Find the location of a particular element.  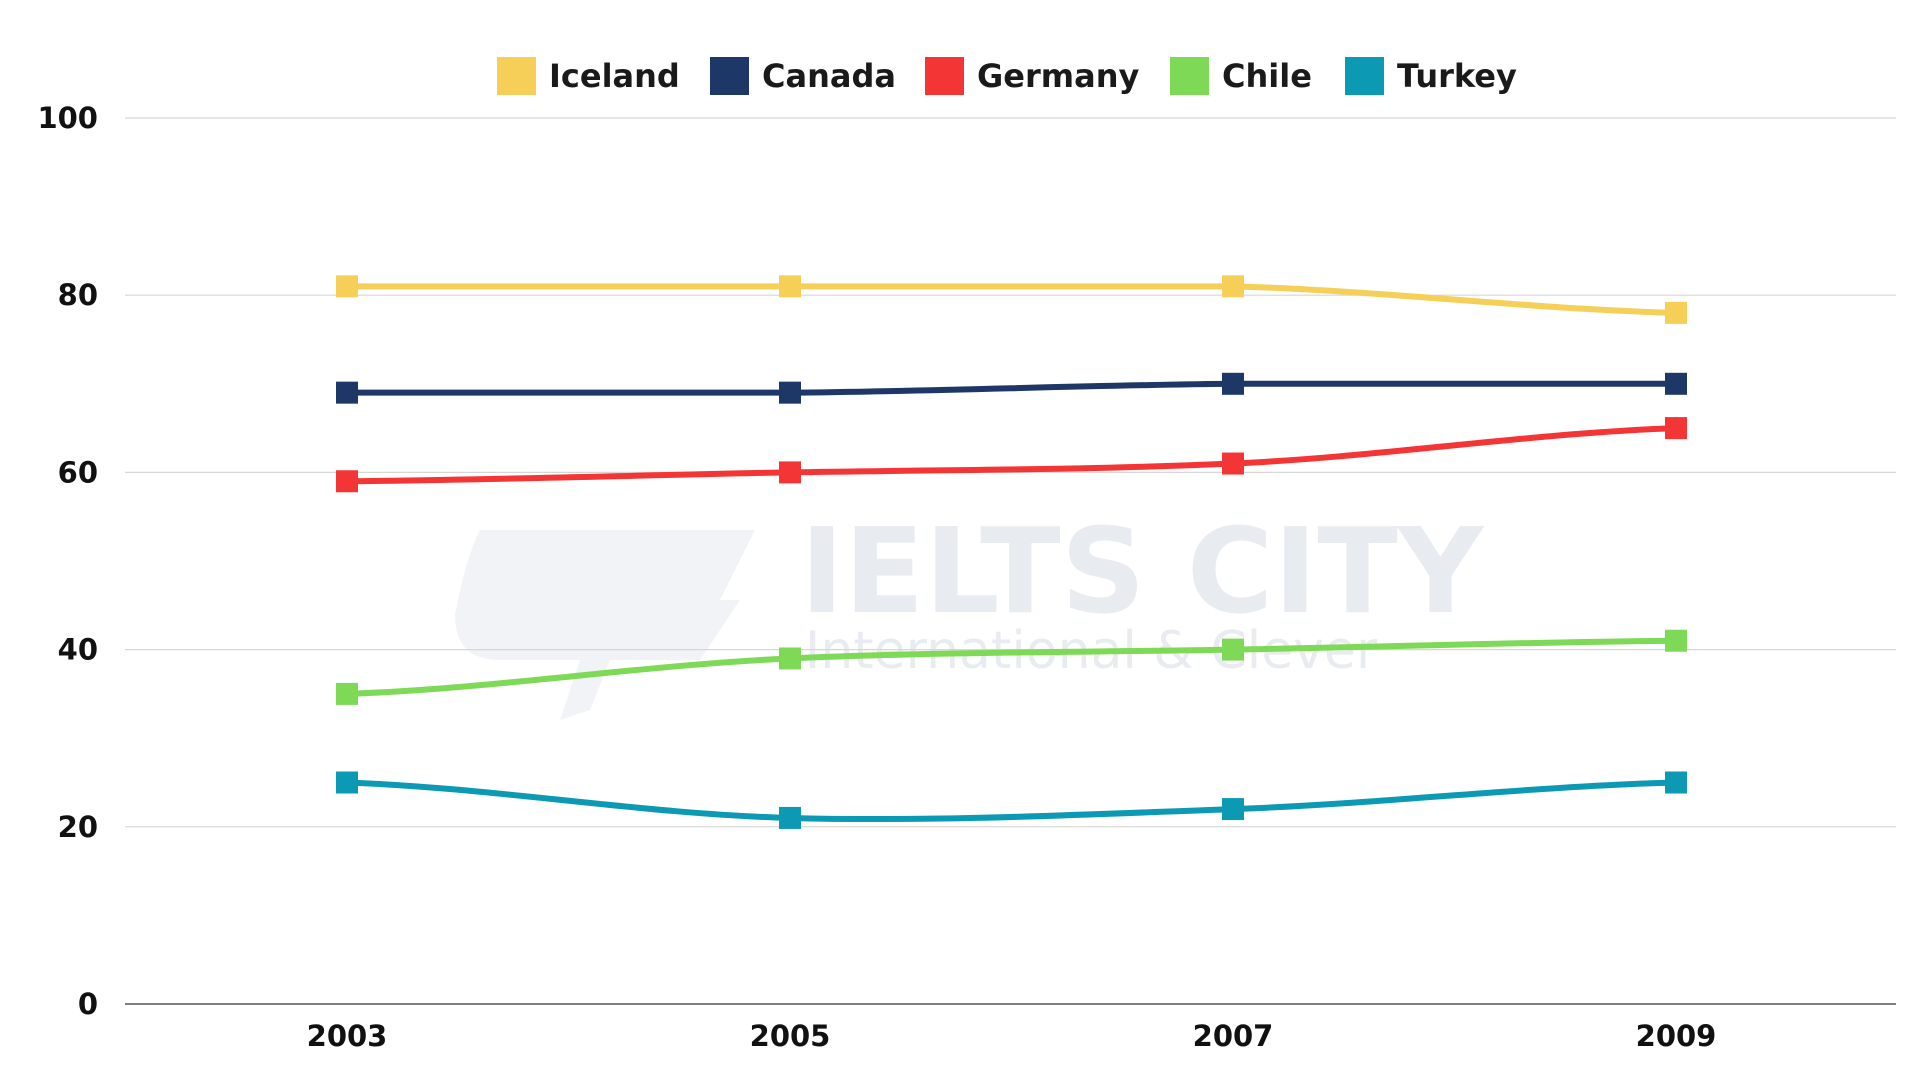

legend-label: Canada is located at coordinates (829, 76).